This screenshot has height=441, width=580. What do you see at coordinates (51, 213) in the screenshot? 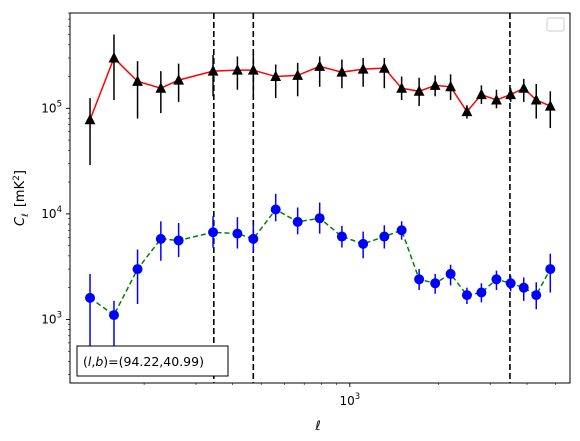
I see `y-tick-label: 10⁴` at bounding box center [51, 213].